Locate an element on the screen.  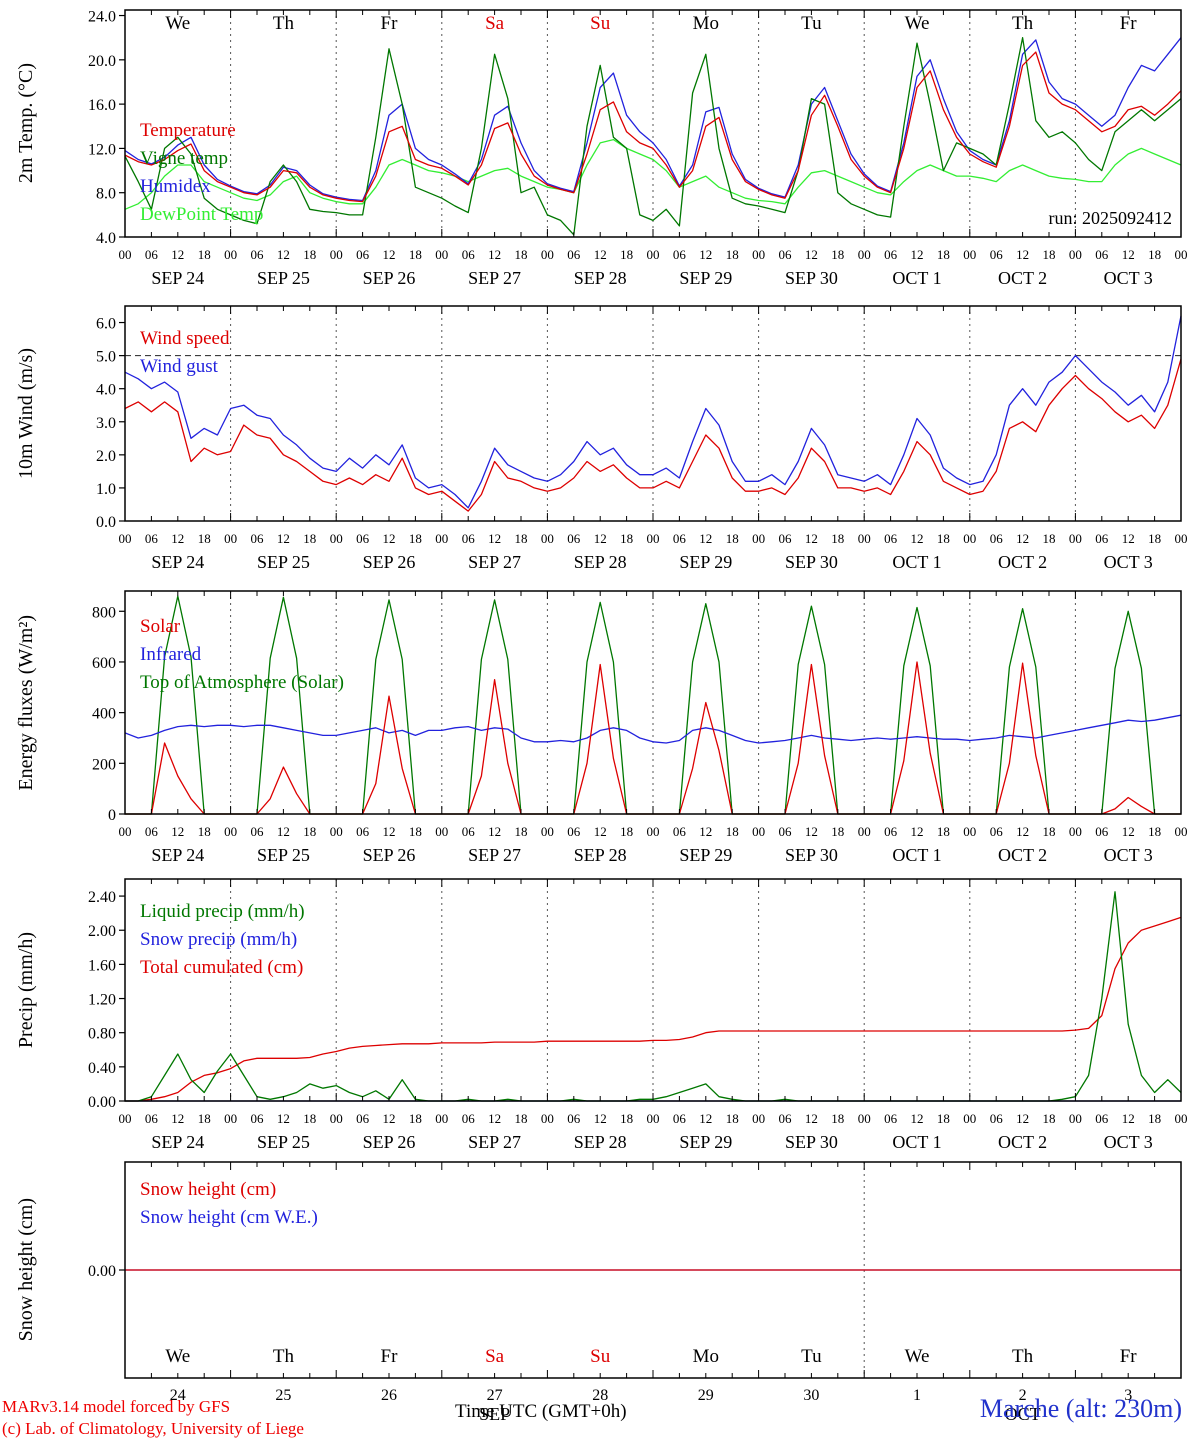
day-number-label: 3 is located at coordinates (1128, 1395).